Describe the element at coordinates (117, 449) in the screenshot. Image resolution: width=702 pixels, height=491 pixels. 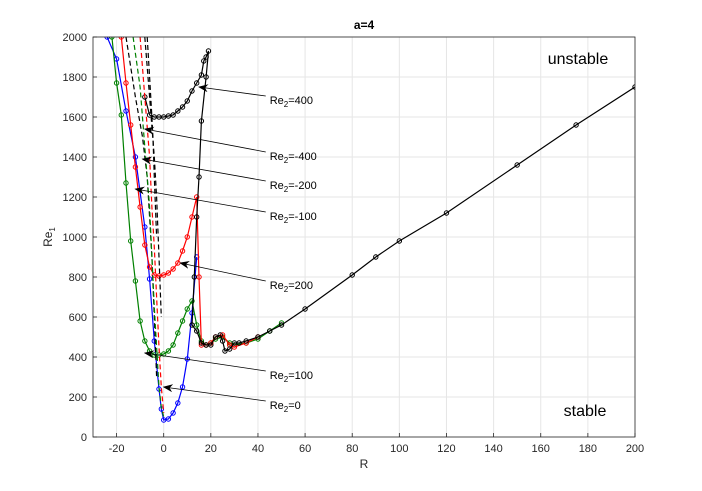
I see `x-tick-label: -20` at that location.